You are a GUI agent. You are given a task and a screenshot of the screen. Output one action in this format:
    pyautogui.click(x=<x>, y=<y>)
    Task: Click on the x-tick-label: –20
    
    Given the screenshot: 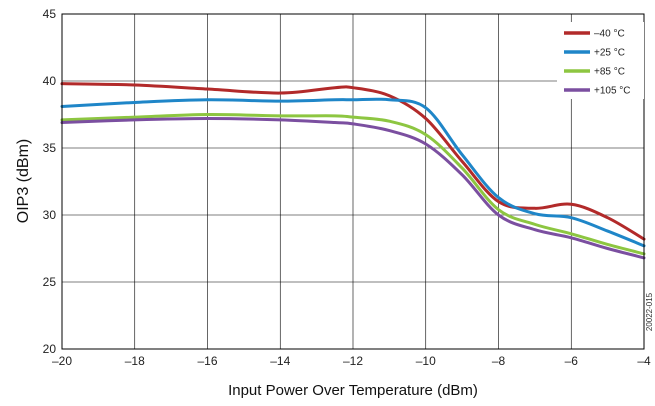 What is the action you would take?
    pyautogui.click(x=62, y=361)
    